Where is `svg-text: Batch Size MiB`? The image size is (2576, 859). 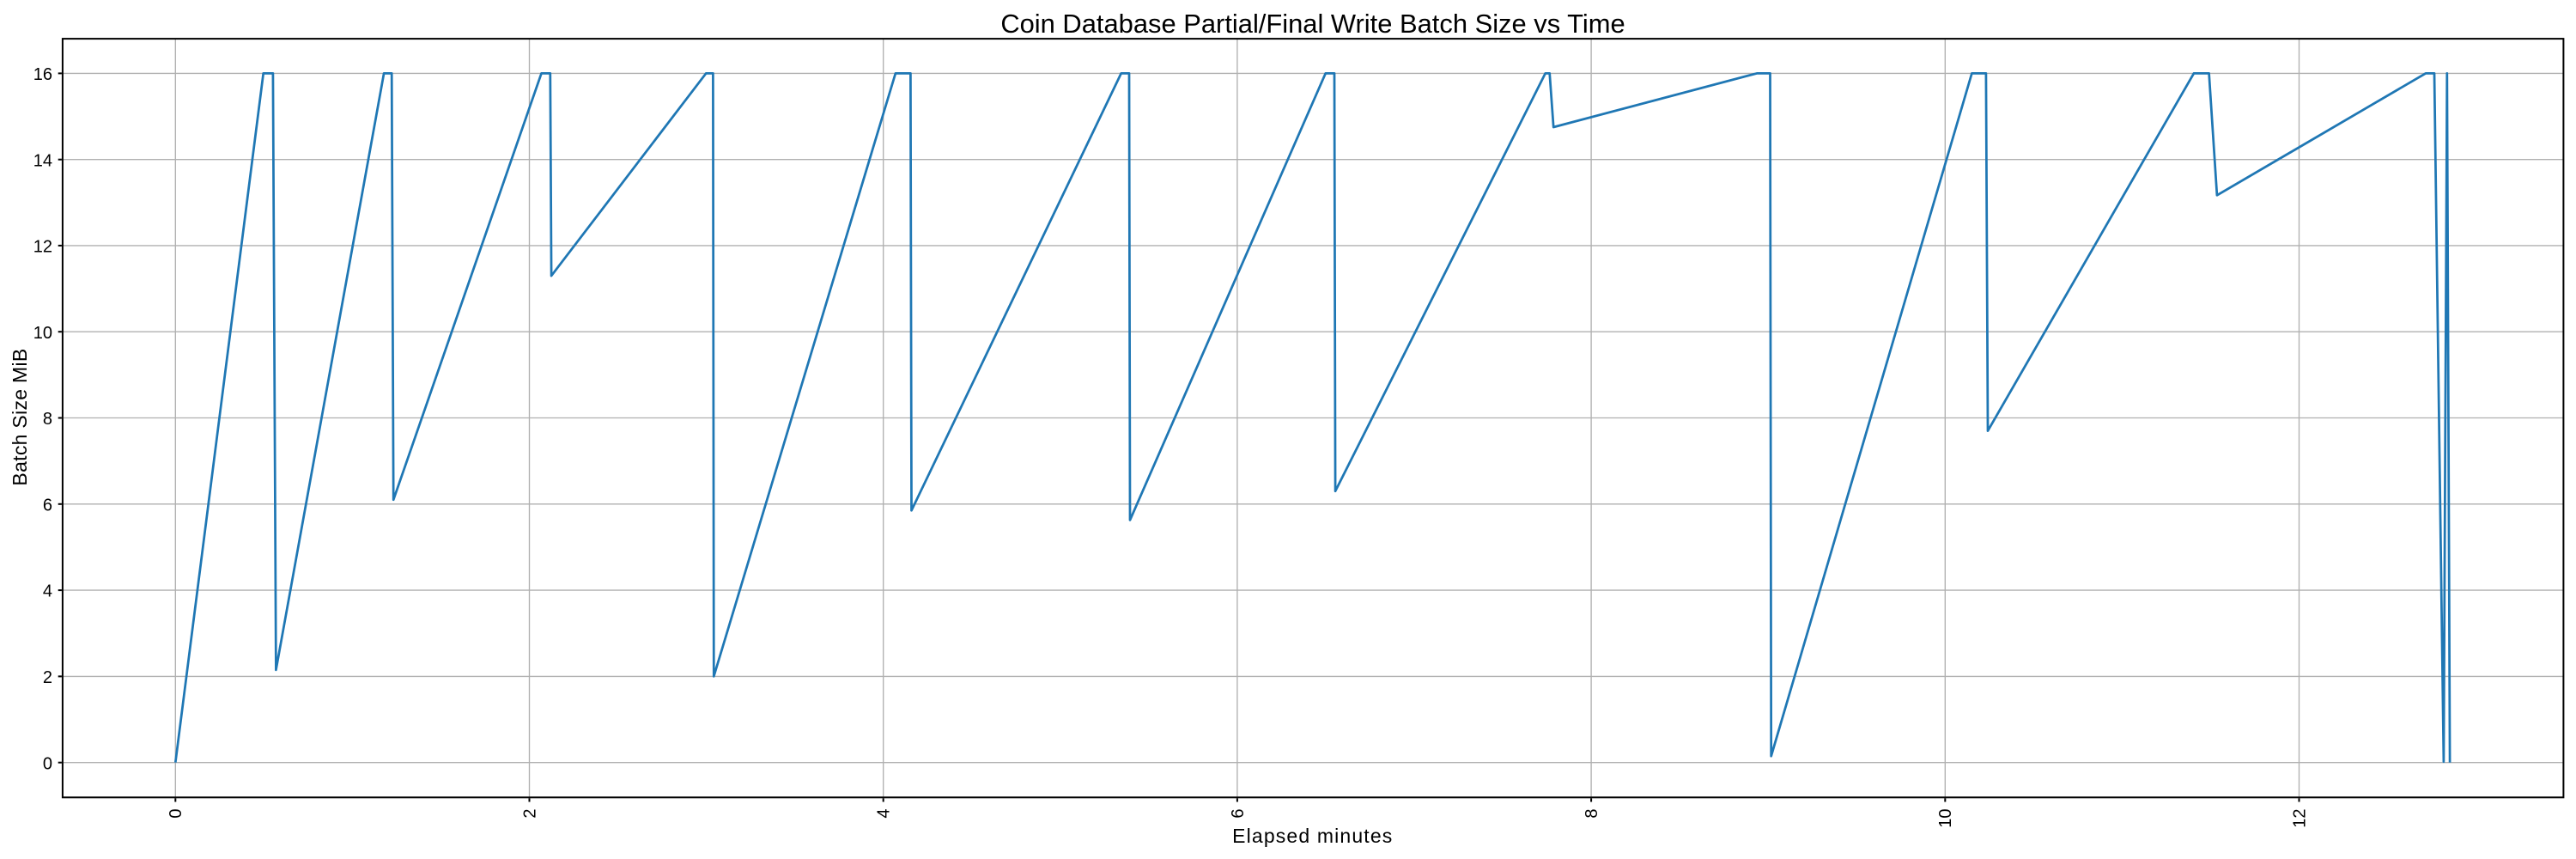
svg-text: Batch Size MiB is located at coordinates (20, 417).